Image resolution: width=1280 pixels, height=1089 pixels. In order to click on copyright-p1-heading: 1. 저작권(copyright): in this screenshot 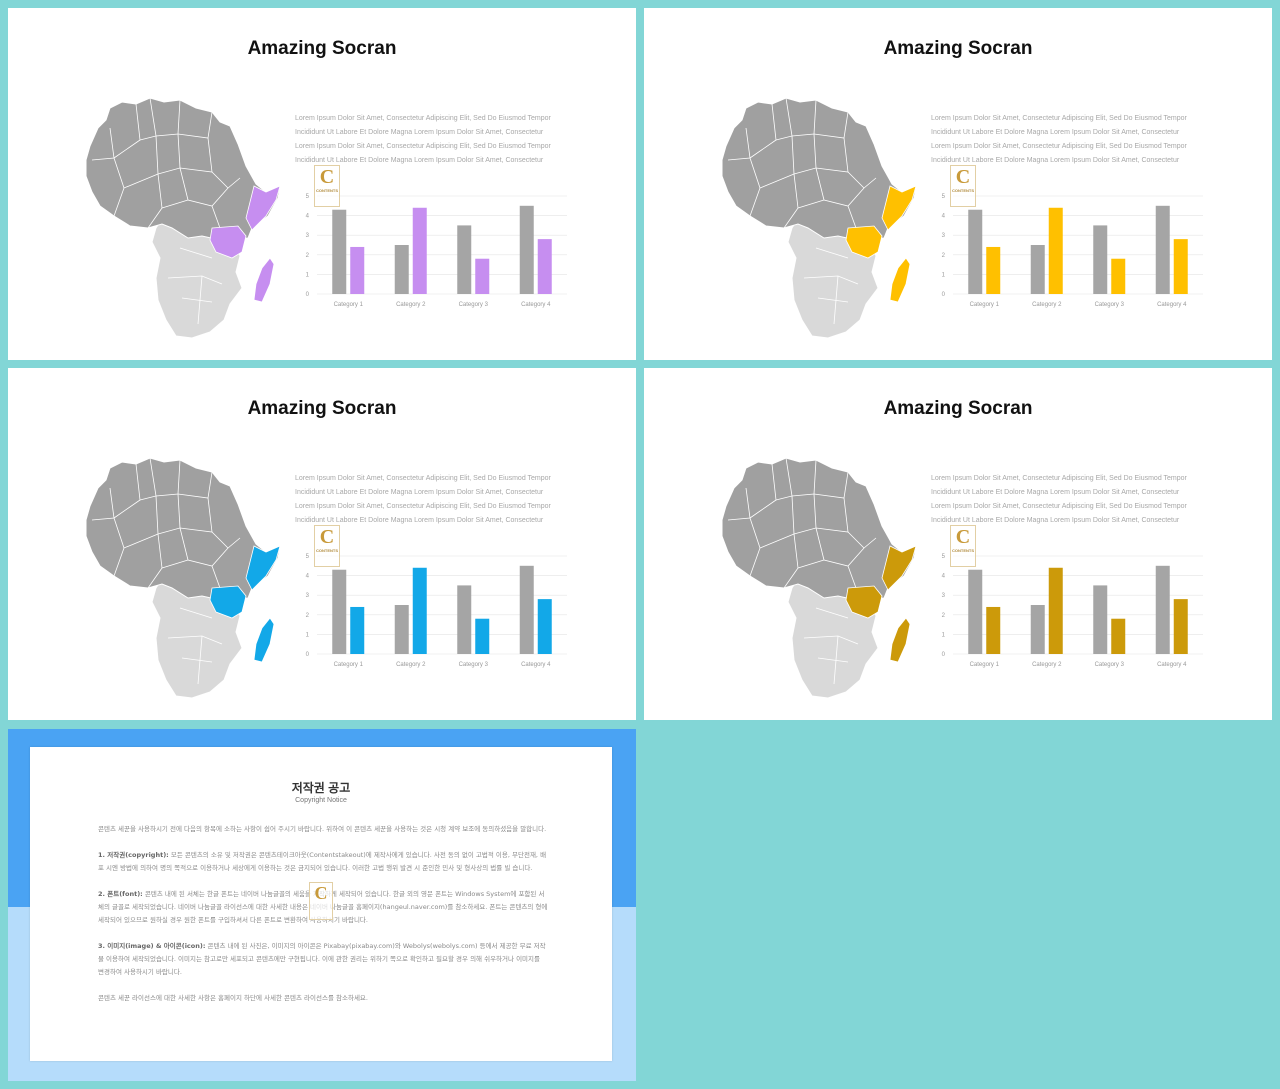, I will do `click(133, 855)`.